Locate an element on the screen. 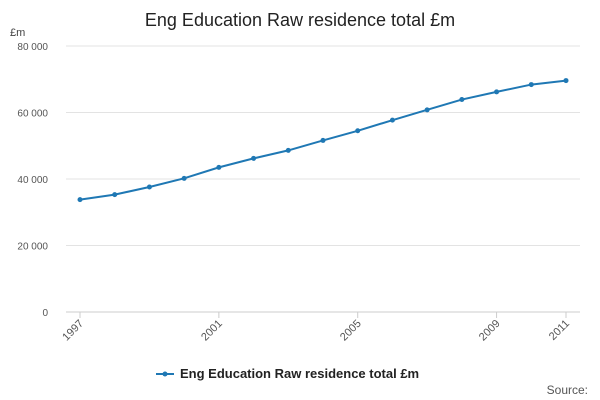 The height and width of the screenshot is (400, 600). legend-label: Eng Education Raw residence total £m is located at coordinates (299, 373).